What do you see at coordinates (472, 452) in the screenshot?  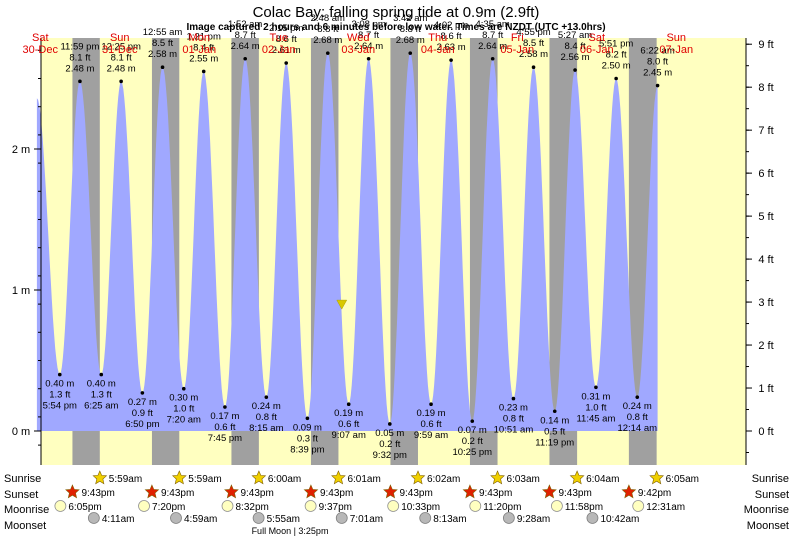 I see `low-time: 10:25 pm` at bounding box center [472, 452].